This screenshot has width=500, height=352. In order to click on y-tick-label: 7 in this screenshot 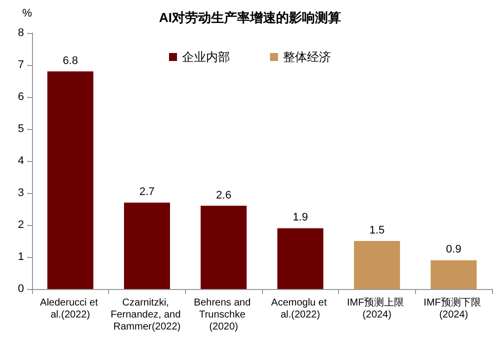, I will do `click(21, 65)`.